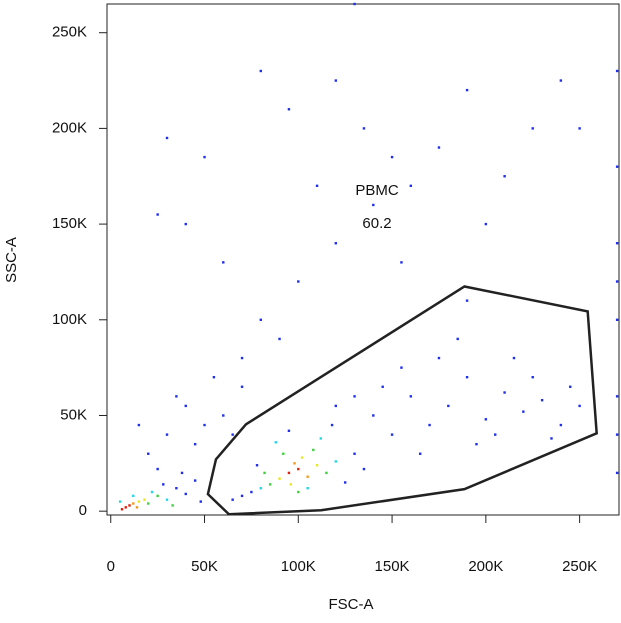  What do you see at coordinates (69, 32) in the screenshot?
I see `y-tick-label: 250K` at bounding box center [69, 32].